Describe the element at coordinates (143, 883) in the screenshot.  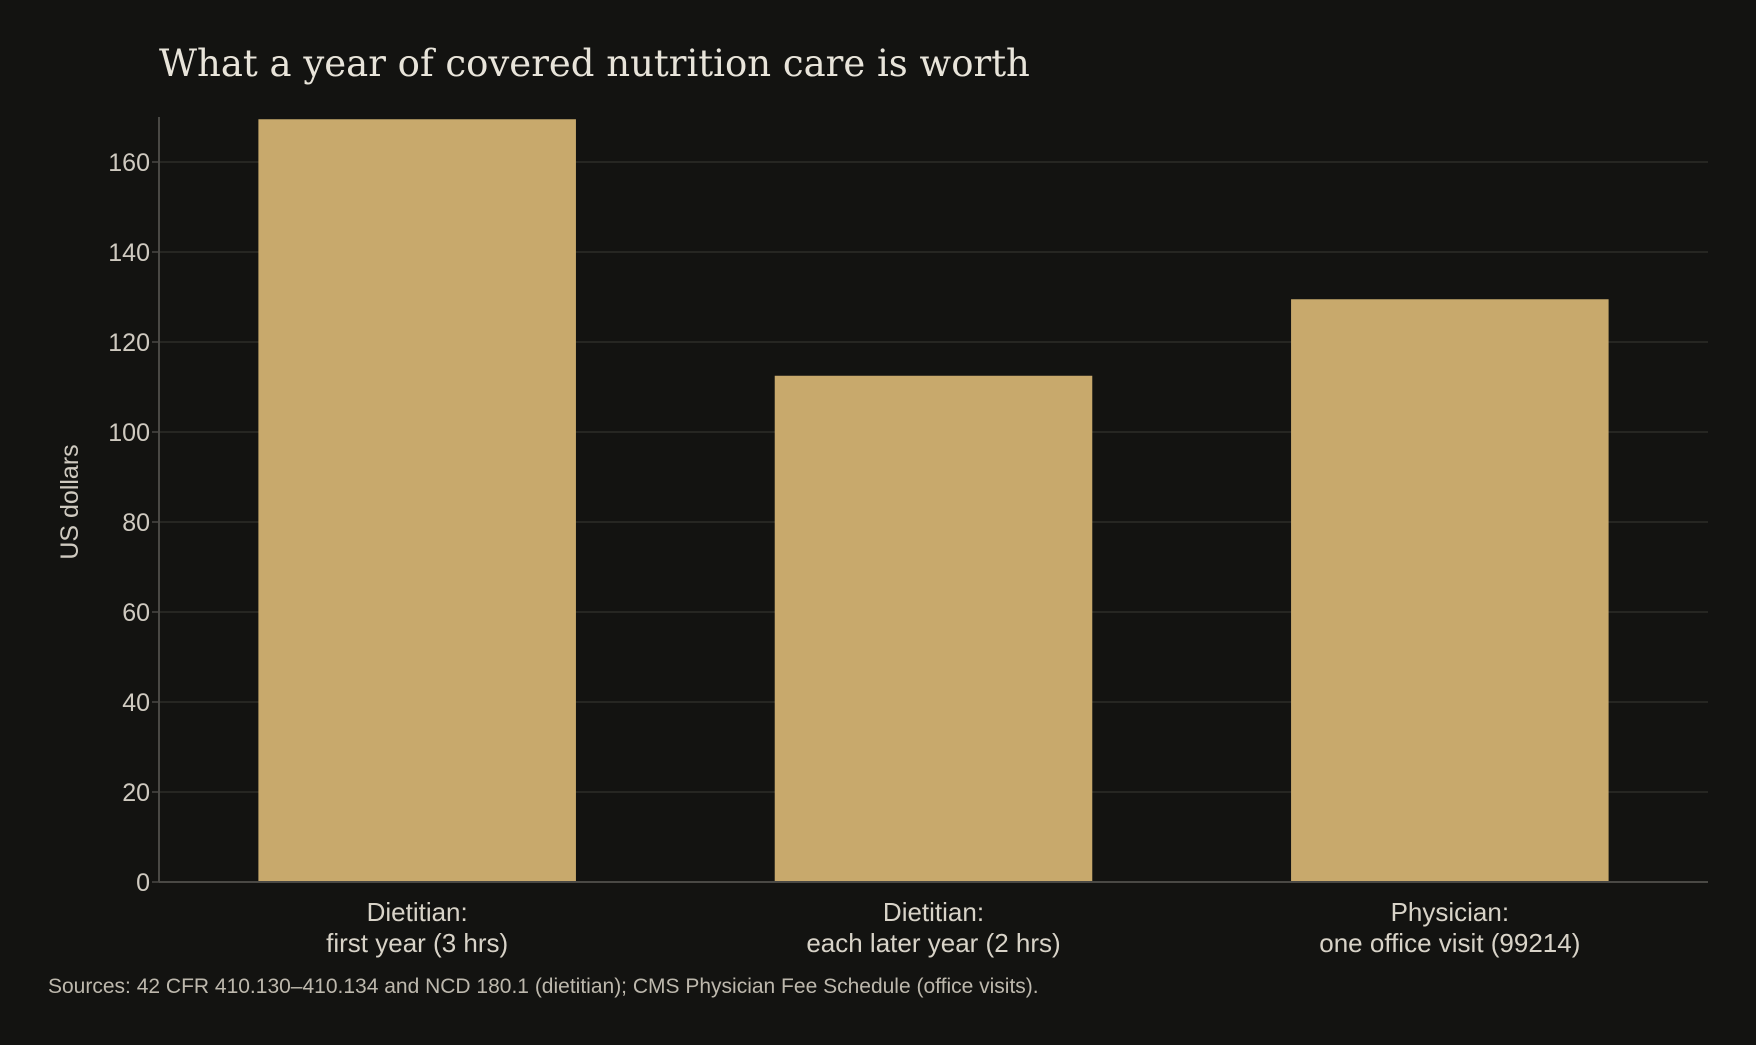
I see `y-tick-label: 0` at that location.